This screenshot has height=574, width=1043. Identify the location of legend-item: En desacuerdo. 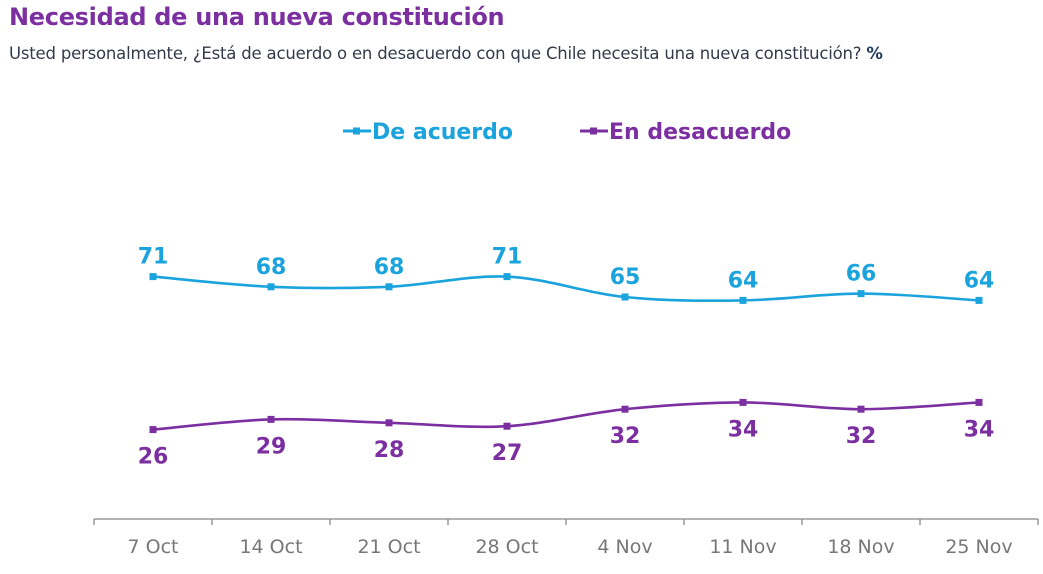
(685, 132).